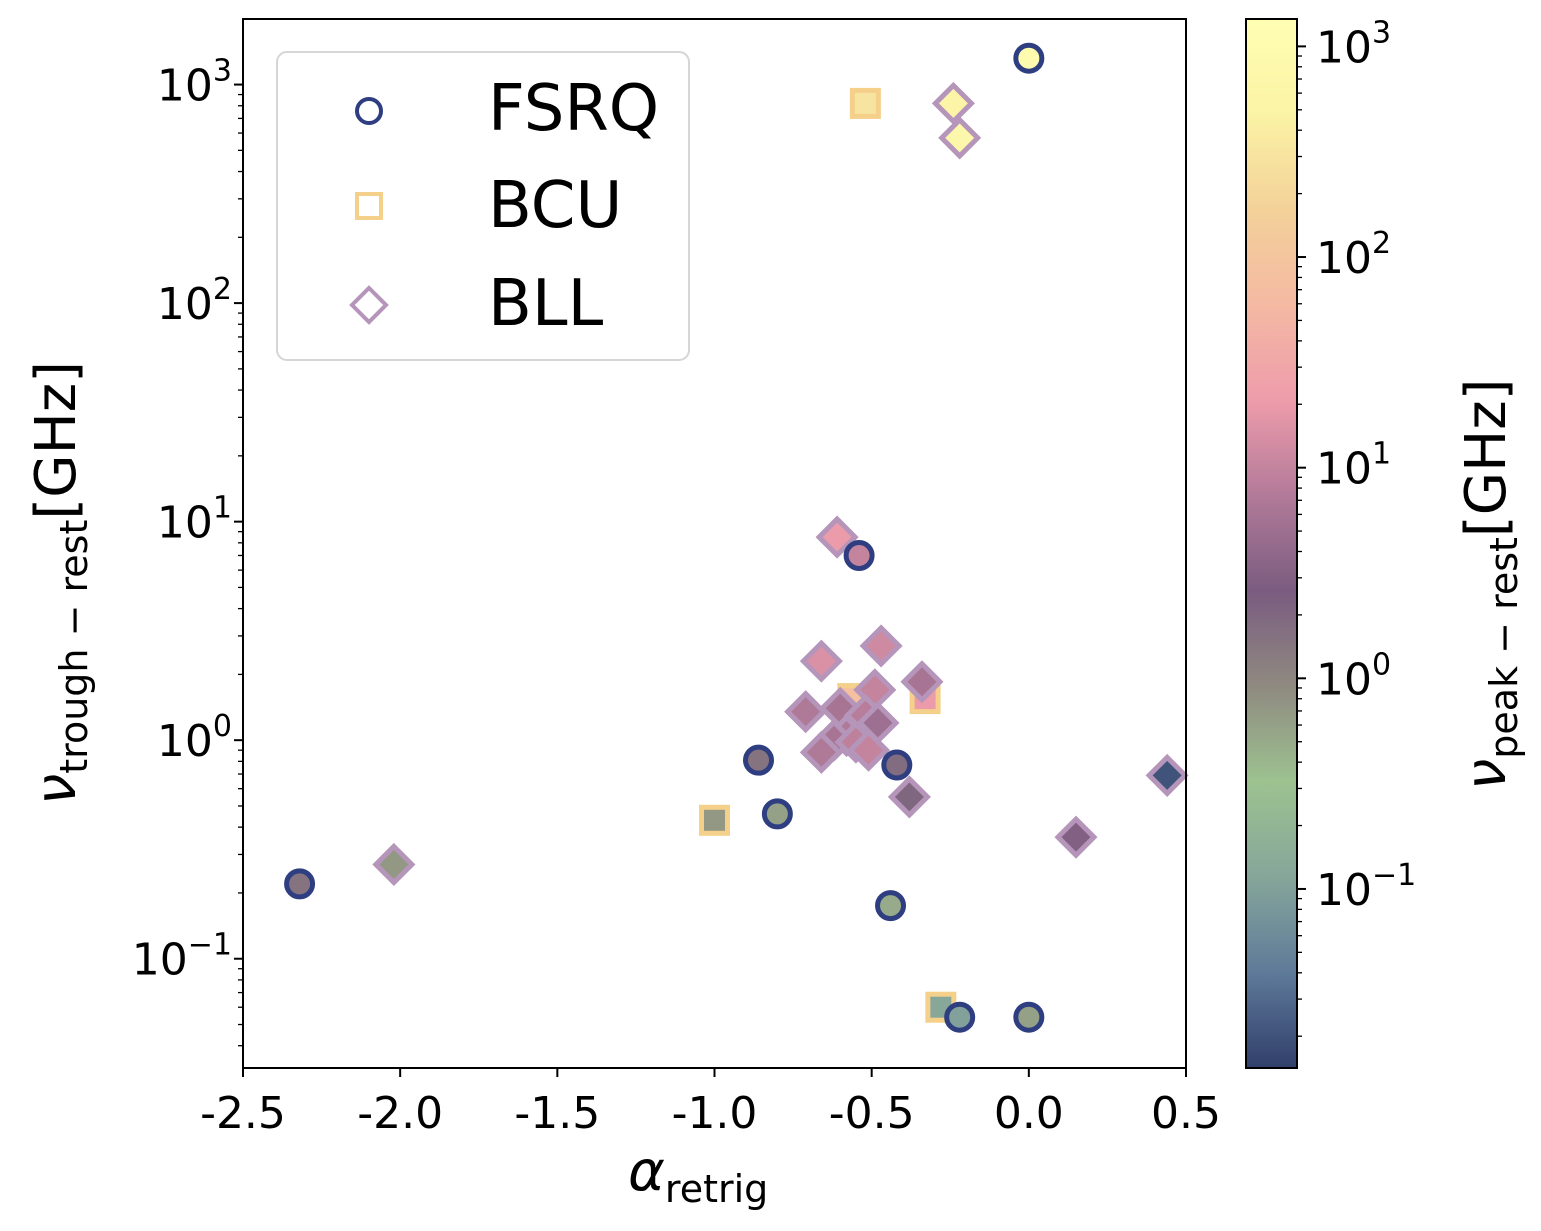  What do you see at coordinates (573, 109) in the screenshot?
I see `legend-label-fsrq: FSRQ` at bounding box center [573, 109].